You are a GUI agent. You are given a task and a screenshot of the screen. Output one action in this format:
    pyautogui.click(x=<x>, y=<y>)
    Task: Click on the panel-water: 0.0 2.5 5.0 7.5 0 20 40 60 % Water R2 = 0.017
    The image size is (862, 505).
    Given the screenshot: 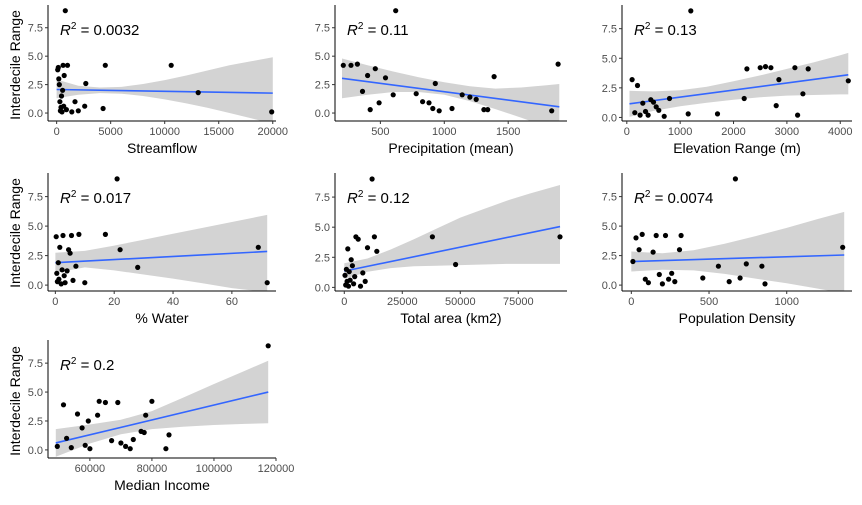 What is the action you would take?
    pyautogui.click(x=152, y=249)
    